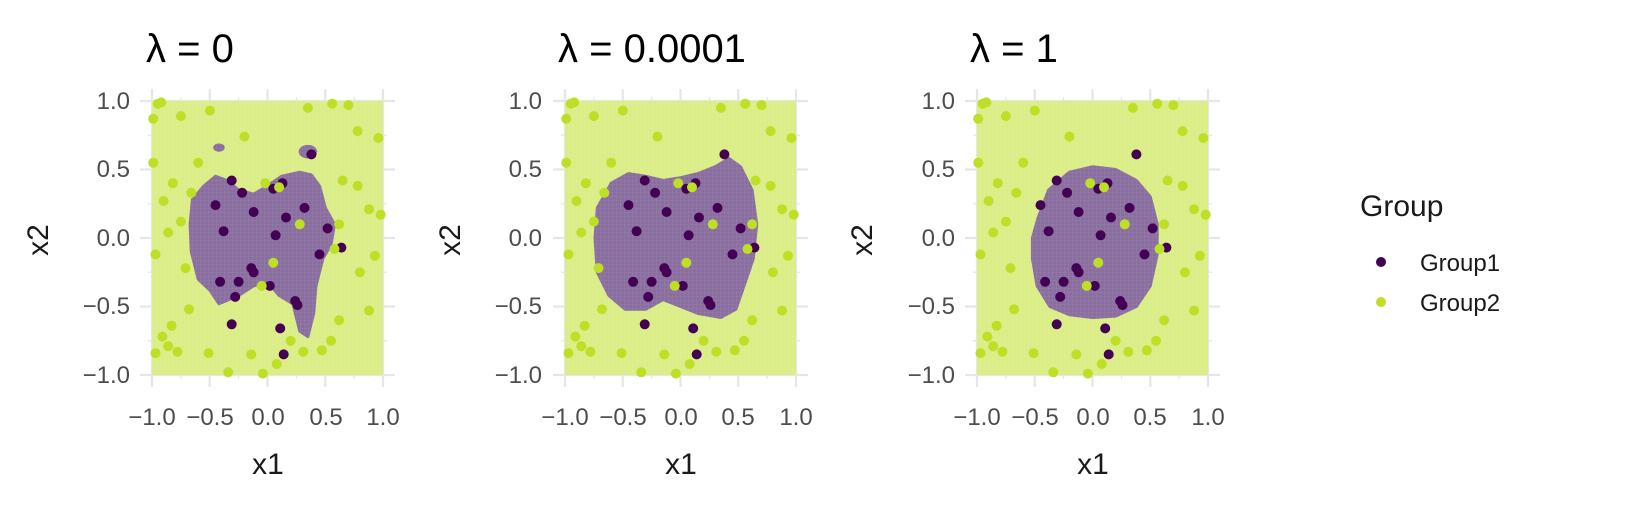 The image size is (1632, 506). Describe the element at coordinates (1460, 263) in the screenshot. I see `legend-label: Group1` at that location.